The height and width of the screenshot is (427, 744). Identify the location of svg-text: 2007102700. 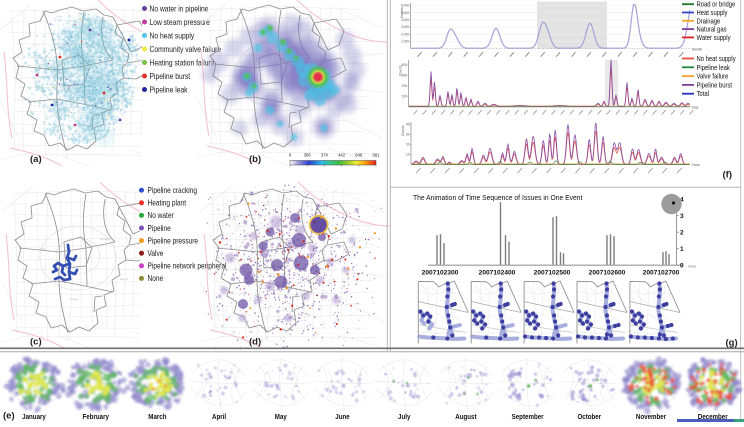
(661, 273).